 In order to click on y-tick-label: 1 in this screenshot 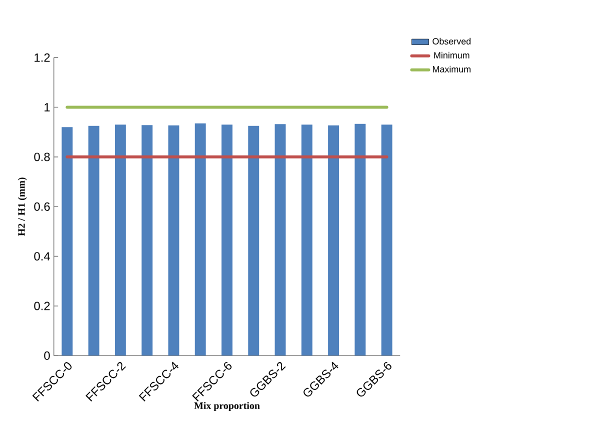, I will do `click(47, 107)`.